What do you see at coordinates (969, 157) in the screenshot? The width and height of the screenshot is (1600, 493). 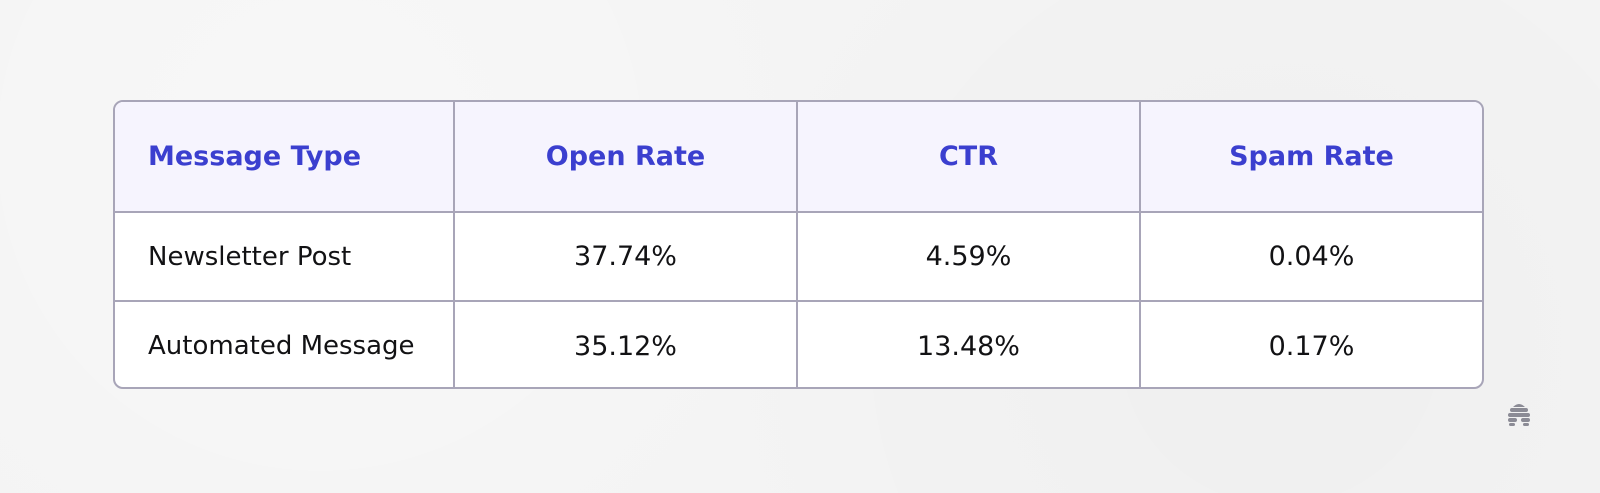 I see `column-header-ctr: CTR` at bounding box center [969, 157].